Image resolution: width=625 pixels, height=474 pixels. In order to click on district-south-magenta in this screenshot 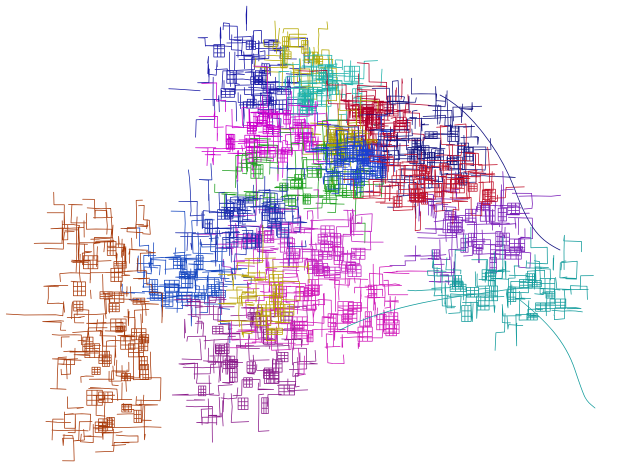, I will do `click(330, 310)`.